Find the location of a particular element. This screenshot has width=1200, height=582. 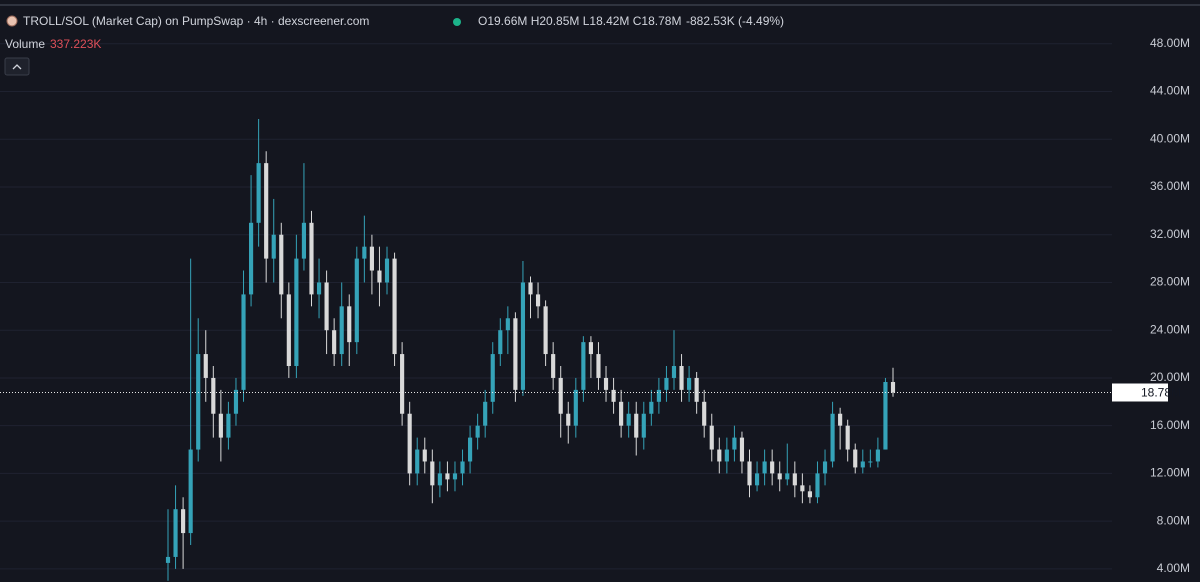

y-tick-label: 48.00M is located at coordinates (1170, 43).